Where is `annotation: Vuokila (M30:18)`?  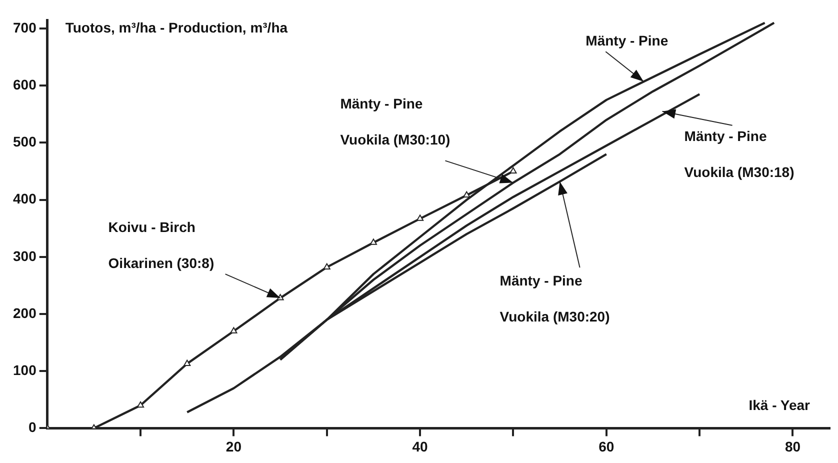 annotation: Vuokila (M30:18) is located at coordinates (739, 172).